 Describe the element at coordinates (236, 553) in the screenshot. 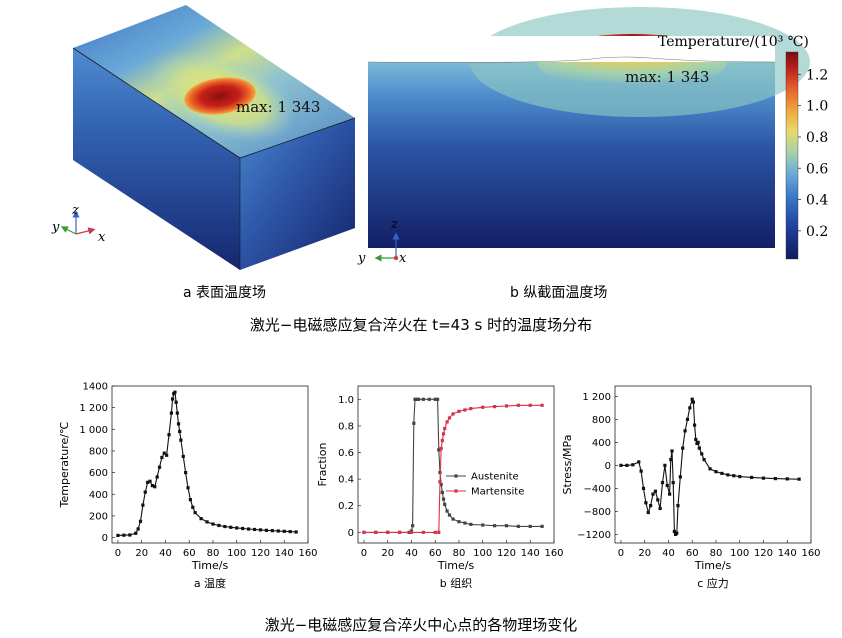

I see `x-tick-label: 100` at that location.